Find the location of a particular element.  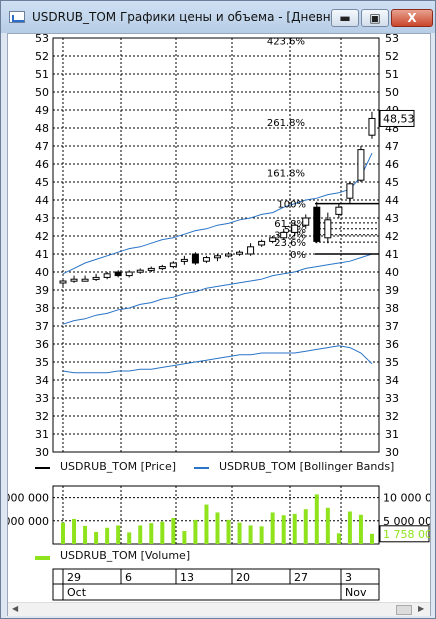

current-price-label: 48,53 is located at coordinates (399, 118).